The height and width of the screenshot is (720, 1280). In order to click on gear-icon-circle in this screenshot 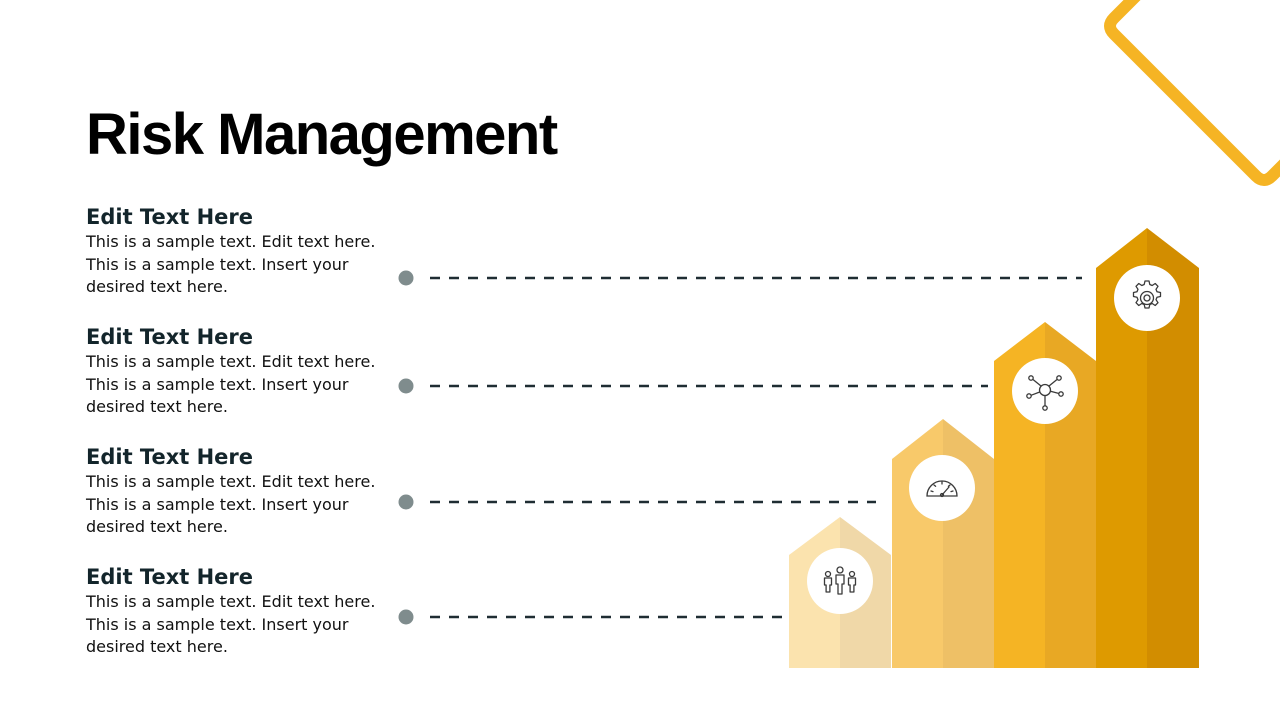, I will do `click(1147, 298)`.